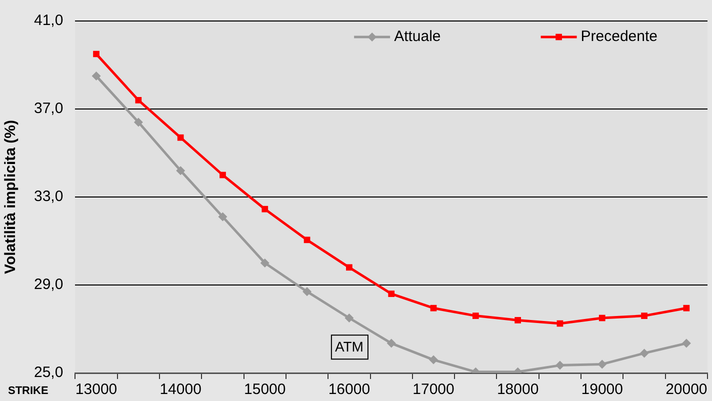 The height and width of the screenshot is (401, 712). What do you see at coordinates (433, 389) in the screenshot?
I see `x-tick-label: 17000` at bounding box center [433, 389].